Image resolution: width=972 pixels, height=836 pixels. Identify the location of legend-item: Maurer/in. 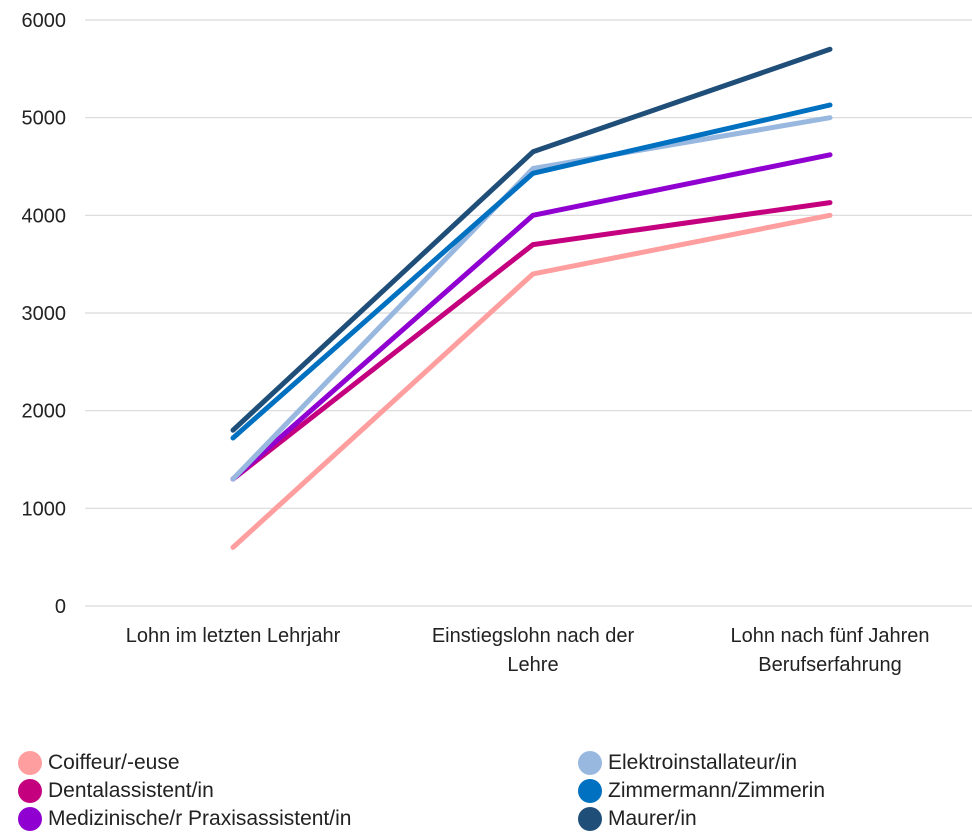
(637, 819).